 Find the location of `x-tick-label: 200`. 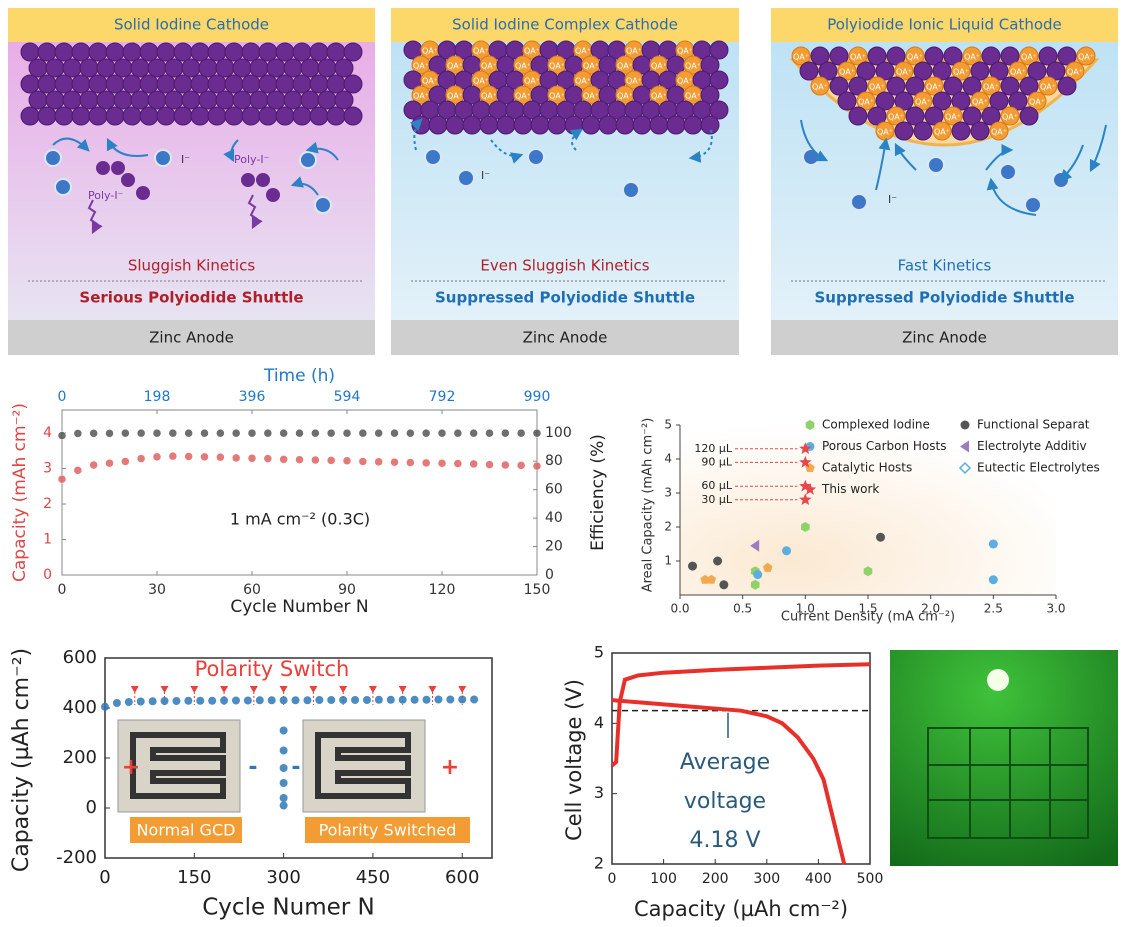

x-tick-label: 200 is located at coordinates (715, 879).